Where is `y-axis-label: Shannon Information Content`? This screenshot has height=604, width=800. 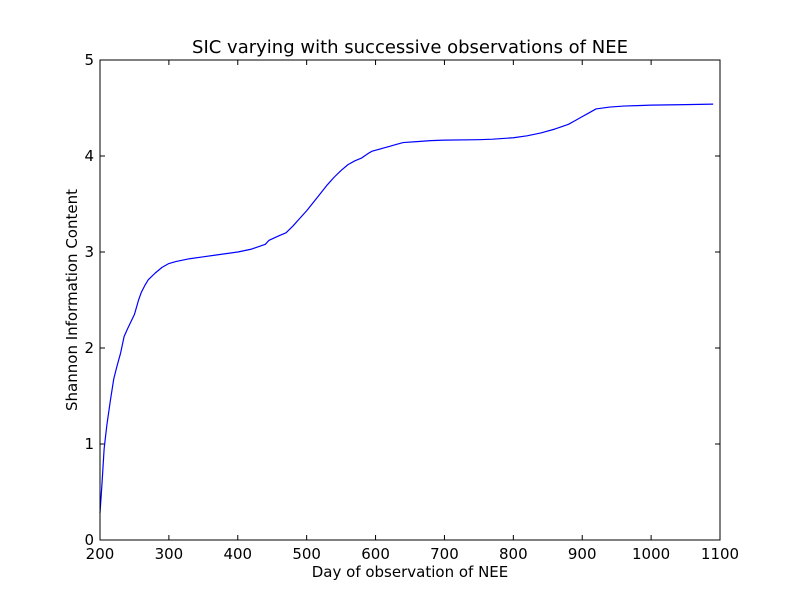
y-axis-label: Shannon Information Content is located at coordinates (72, 300).